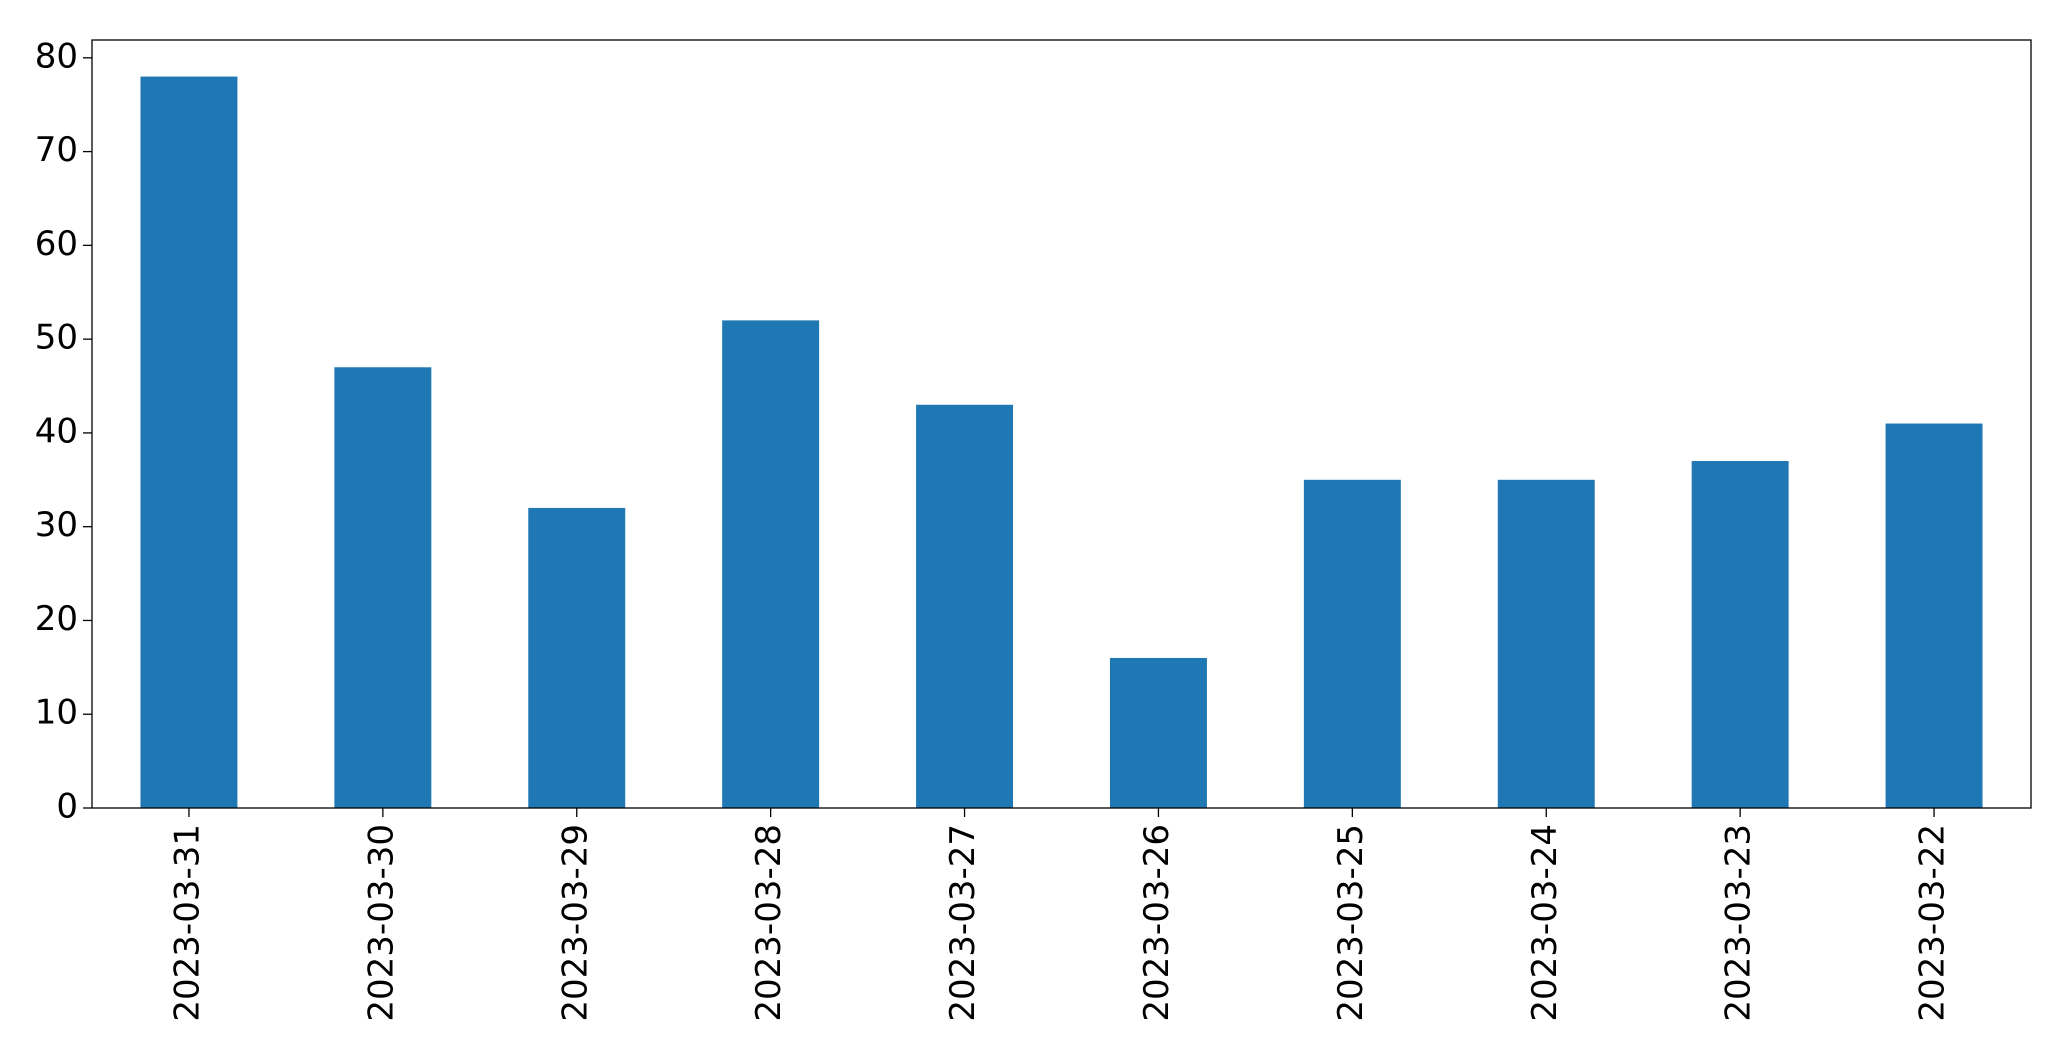 This screenshot has width=2071, height=1061. I want to click on x-tick-label: 2023-03-29, so click(575, 923).